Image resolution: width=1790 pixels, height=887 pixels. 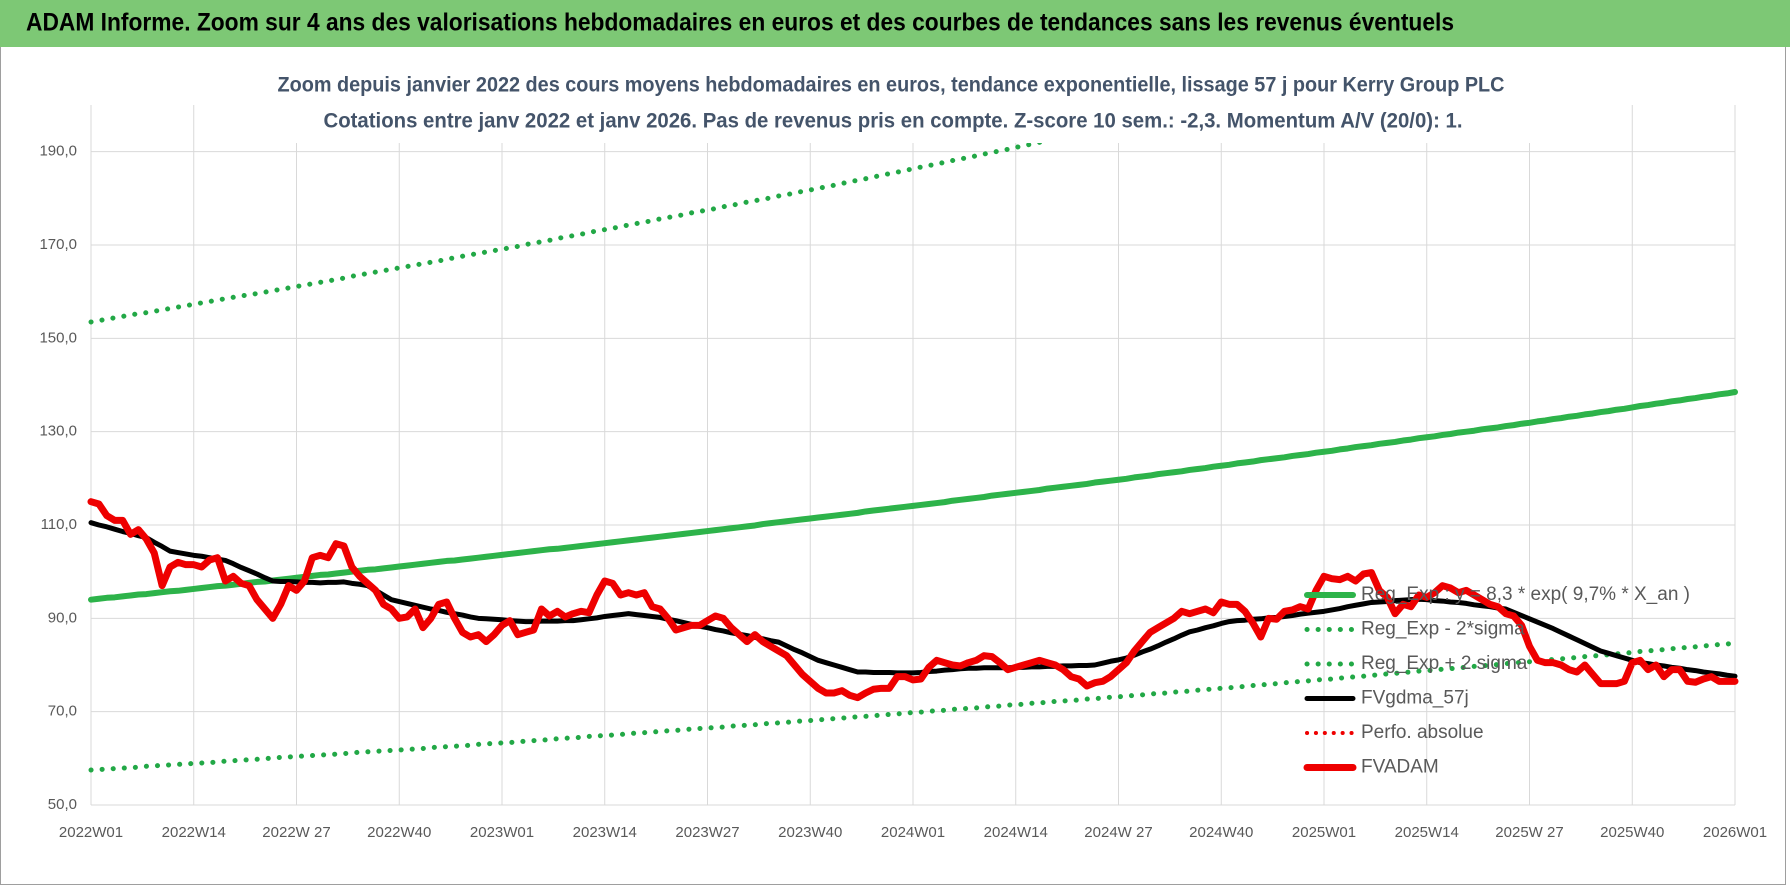 What do you see at coordinates (1735, 832) in the screenshot?
I see `x-tick-label: 2026W01` at bounding box center [1735, 832].